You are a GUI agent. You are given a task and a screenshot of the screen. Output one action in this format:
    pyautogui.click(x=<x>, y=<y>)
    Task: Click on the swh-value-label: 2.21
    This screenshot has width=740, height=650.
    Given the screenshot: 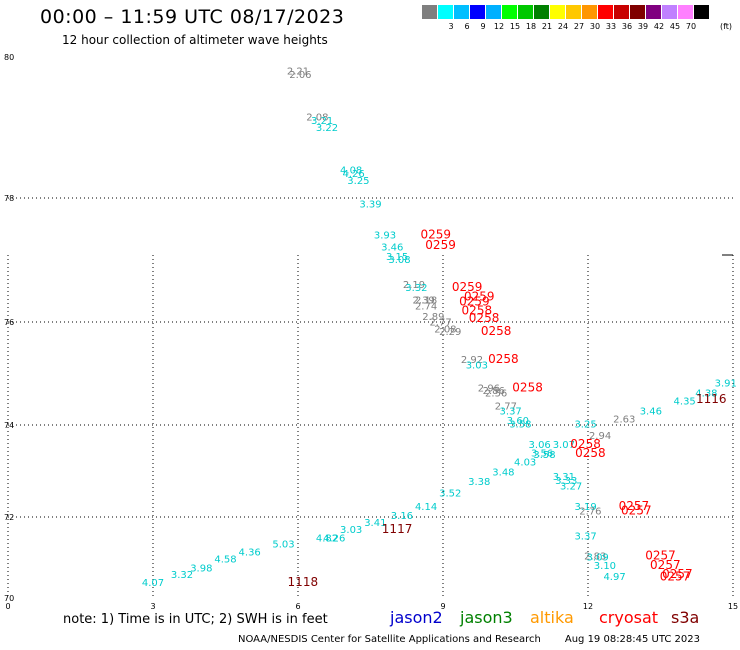 What is the action you would take?
    pyautogui.click(x=298, y=72)
    